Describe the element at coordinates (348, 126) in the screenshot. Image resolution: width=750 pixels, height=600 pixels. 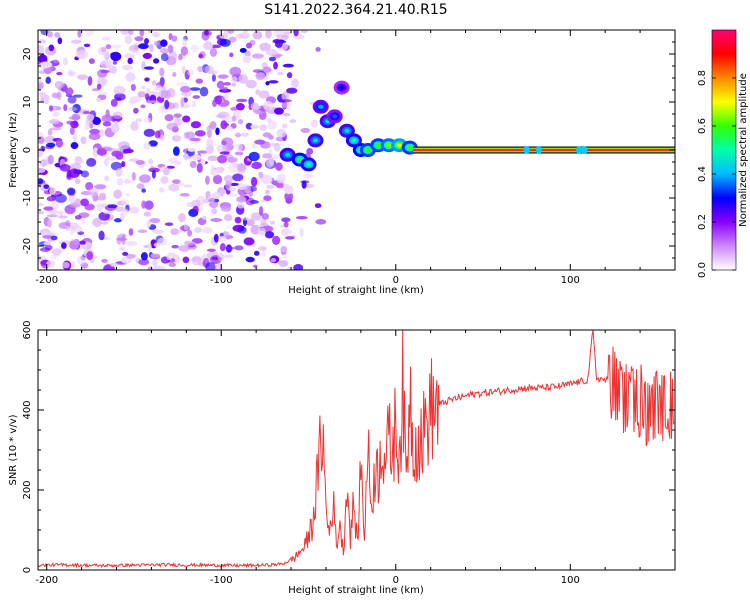
I see `signal-track` at that location.